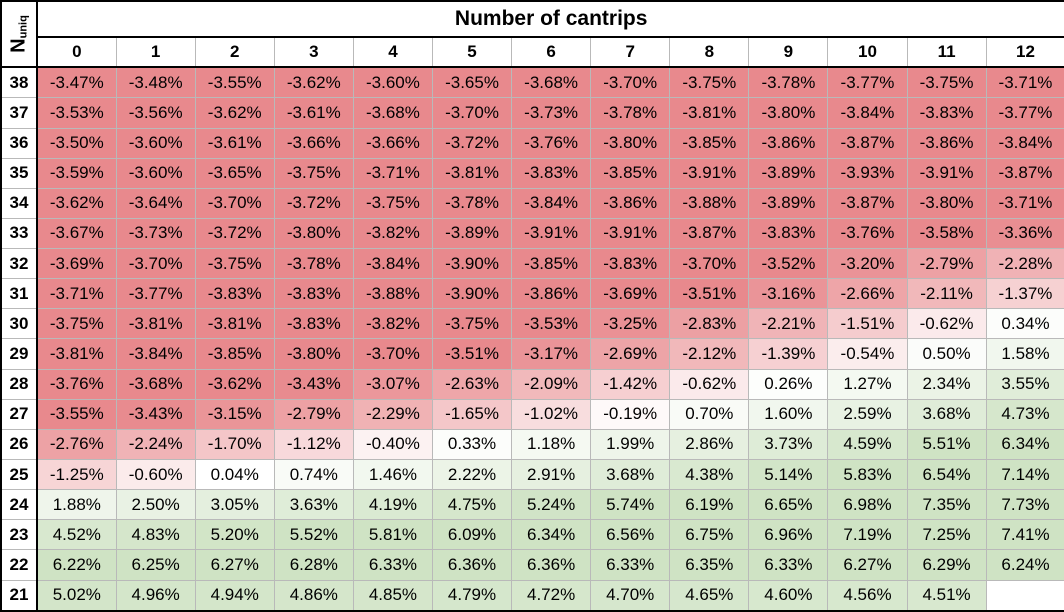  Describe the element at coordinates (155, 505) in the screenshot. I see `heatmap-cell: 2.50%` at that location.